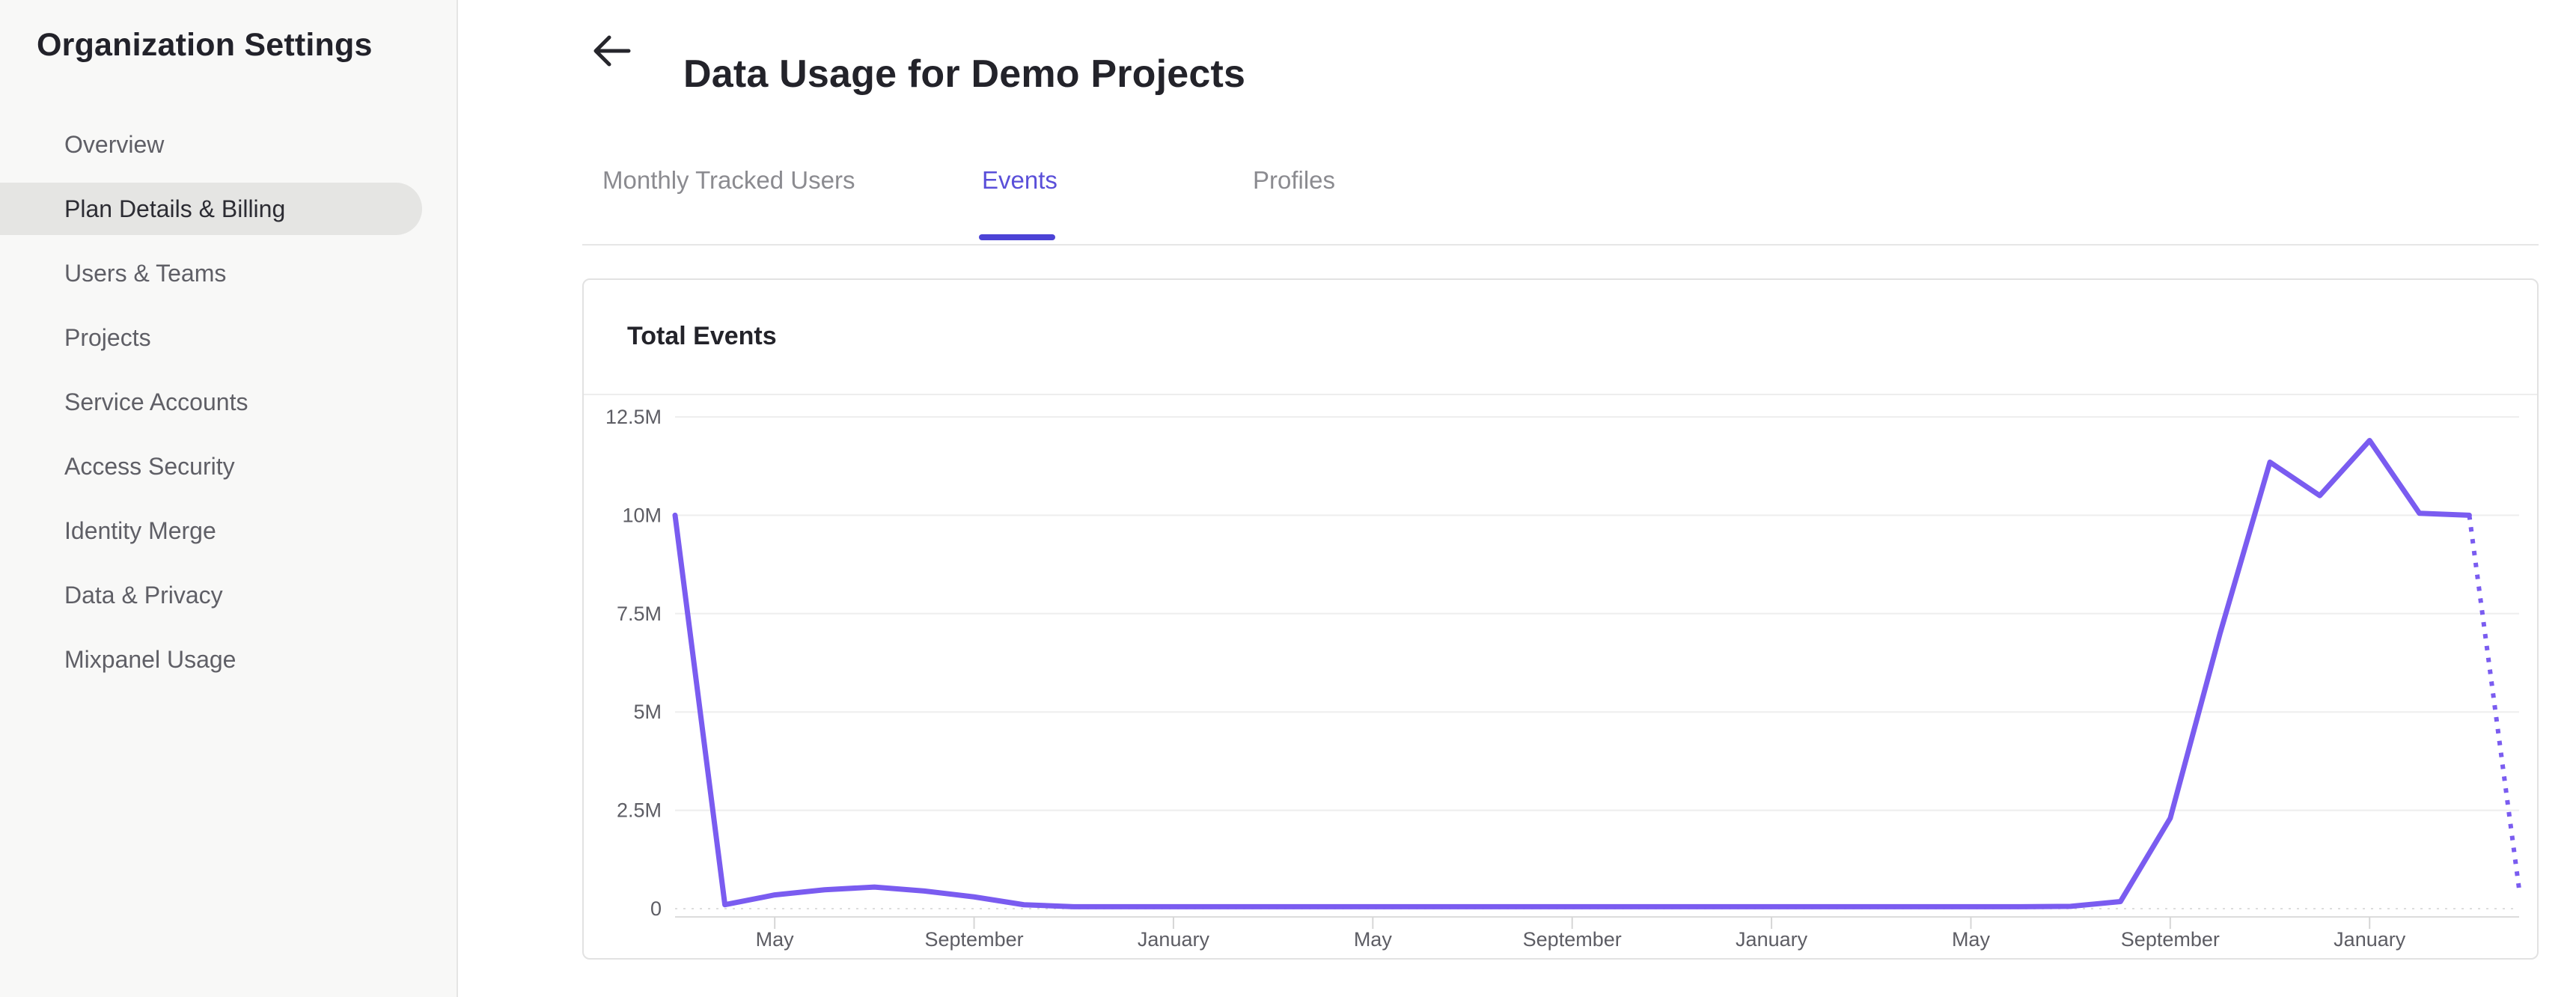  I want to click on sidebar-item-service-accounts: Service Accounts, so click(211, 402).